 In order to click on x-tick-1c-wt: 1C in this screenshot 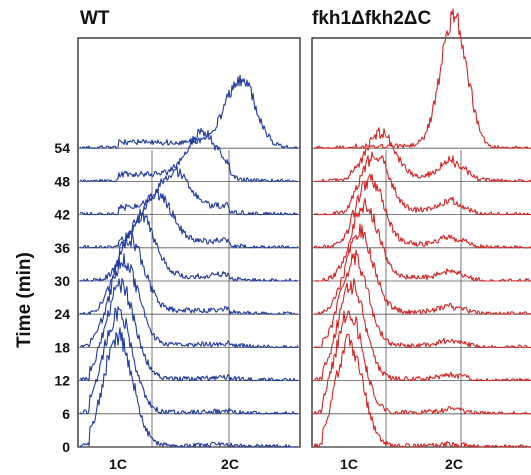, I will do `click(118, 464)`.